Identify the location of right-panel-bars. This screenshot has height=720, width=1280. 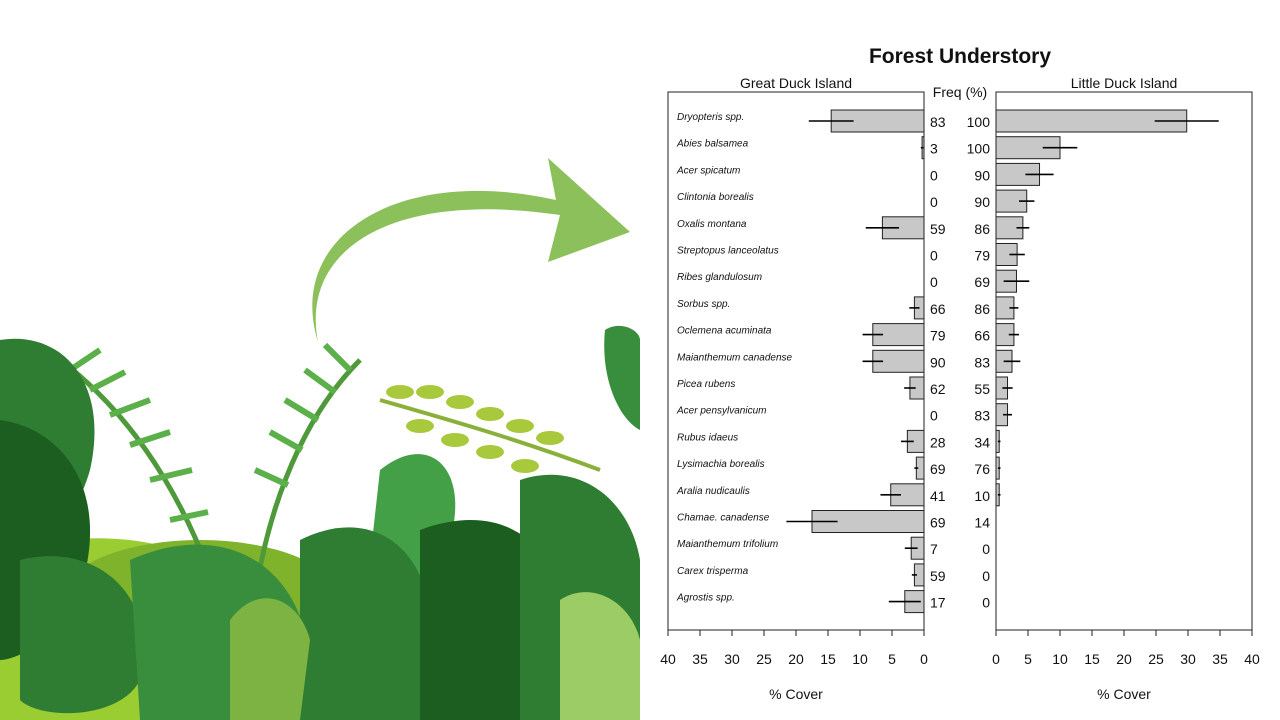
(1107, 308).